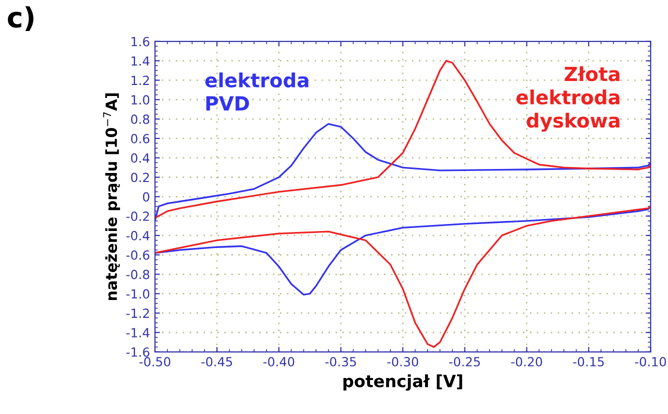 The width and height of the screenshot is (668, 414). Describe the element at coordinates (340, 361) in the screenshot. I see `x-tick-label: -0.35` at that location.